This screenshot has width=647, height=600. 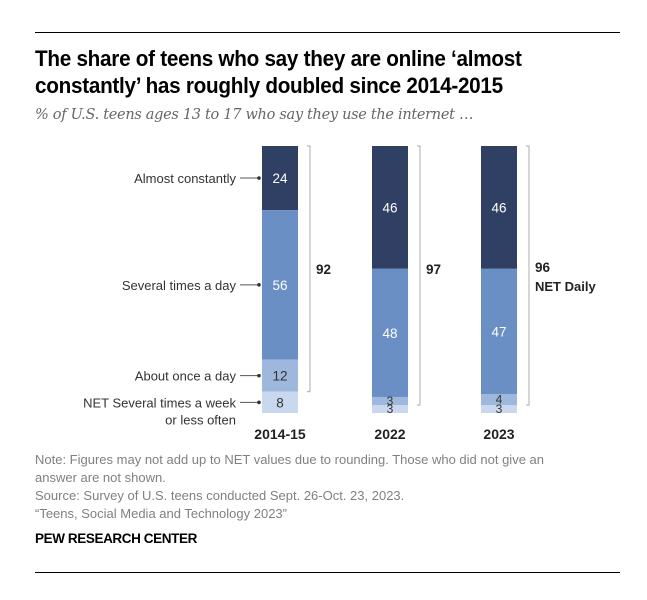 I want to click on data-label-net-several-times-a-week-or-less-often-2014-15: 8, so click(x=280, y=402).